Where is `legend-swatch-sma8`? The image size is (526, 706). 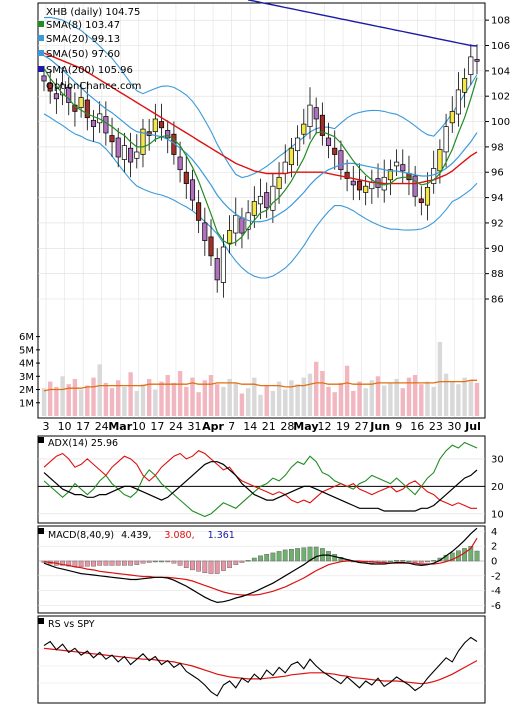 legend-swatch-sma8 is located at coordinates (41, 24).